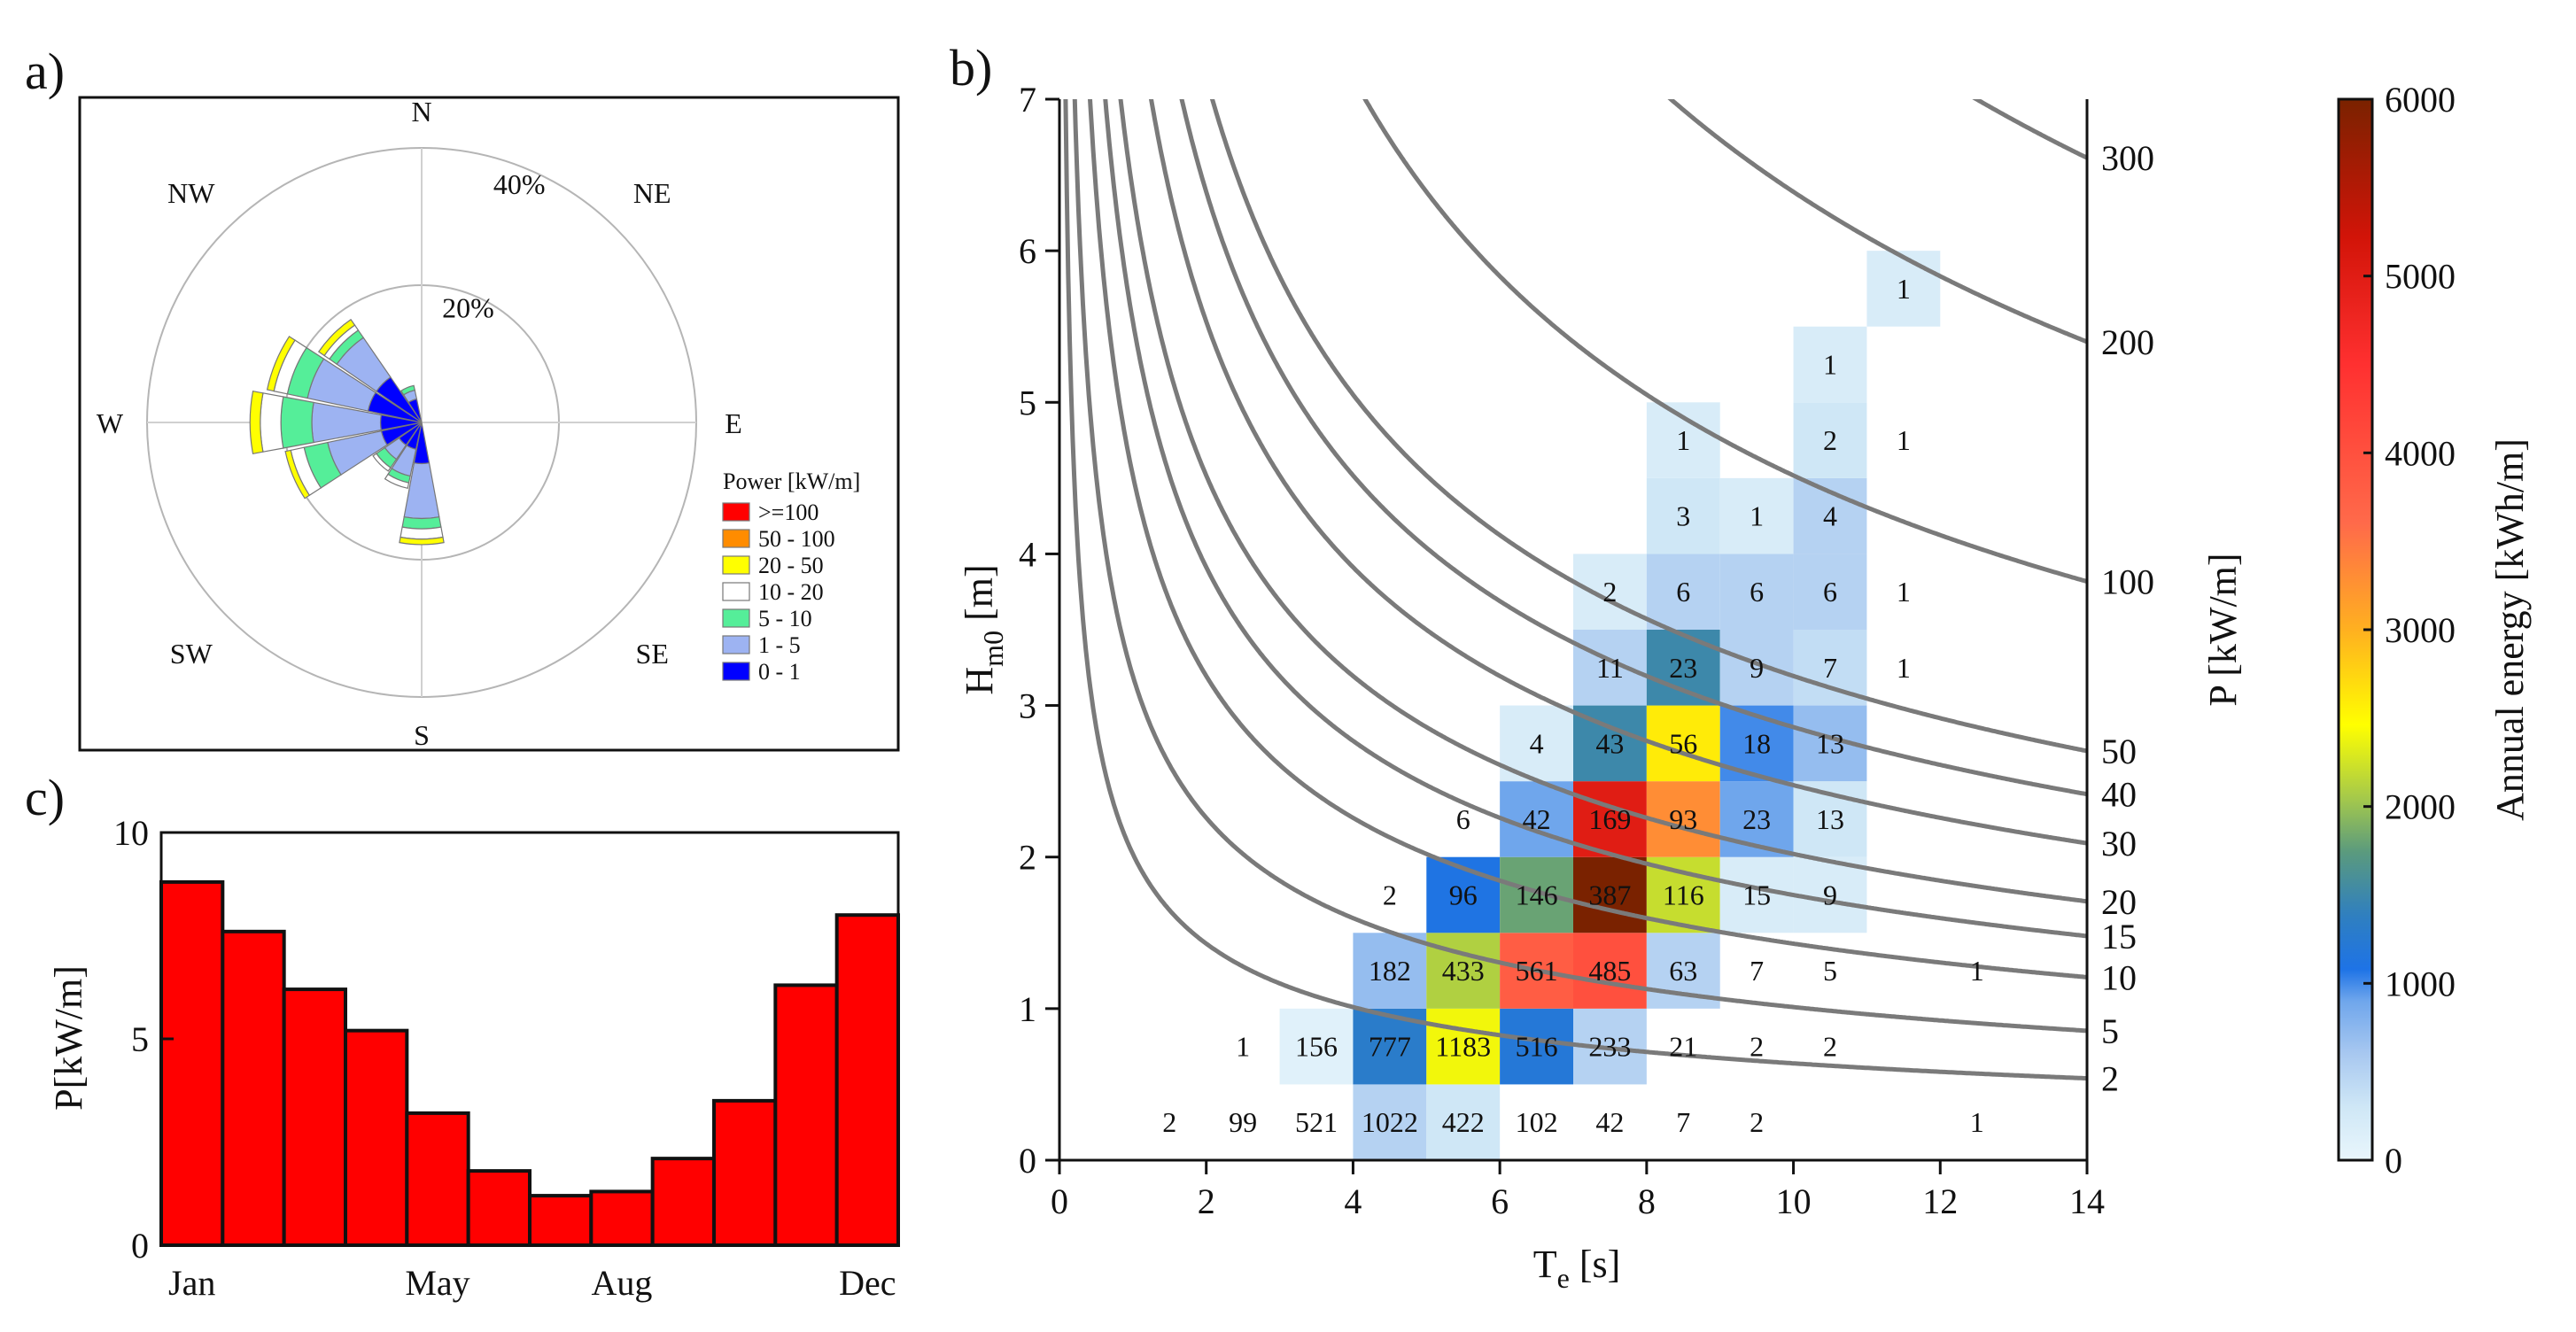 The image size is (2576, 1332). Describe the element at coordinates (984, 629) in the screenshot. I see `heat-y-axis-label: Hm0 [m]` at that location.